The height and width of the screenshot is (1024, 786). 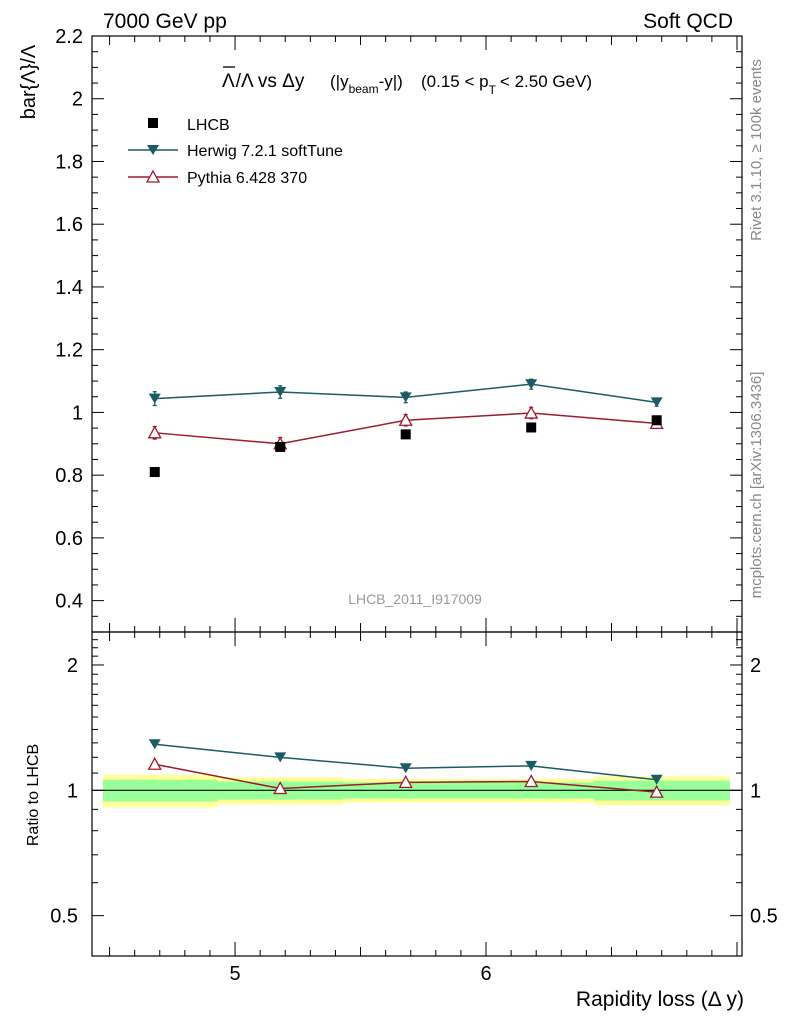 I want to click on svg-text:(0.15 < pT< 2.50 GeV): (0.15 < pT < 2.50 GeV), so click(x=506, y=84).